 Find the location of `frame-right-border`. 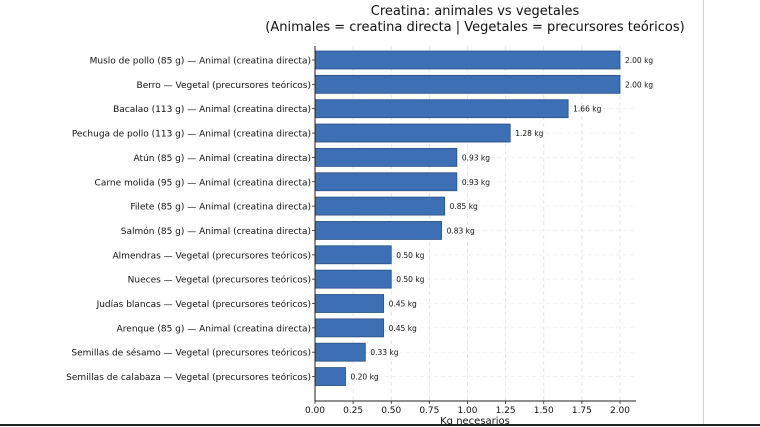

frame-right-border is located at coordinates (703, 212).